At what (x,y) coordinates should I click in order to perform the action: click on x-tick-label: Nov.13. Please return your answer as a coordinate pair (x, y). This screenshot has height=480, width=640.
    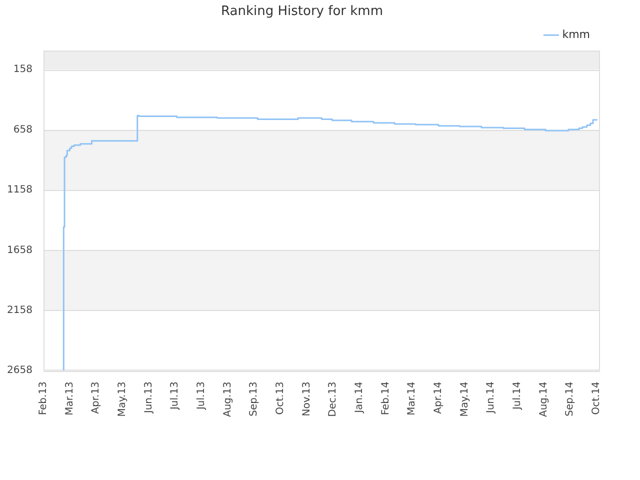
    Looking at the image, I should click on (306, 399).